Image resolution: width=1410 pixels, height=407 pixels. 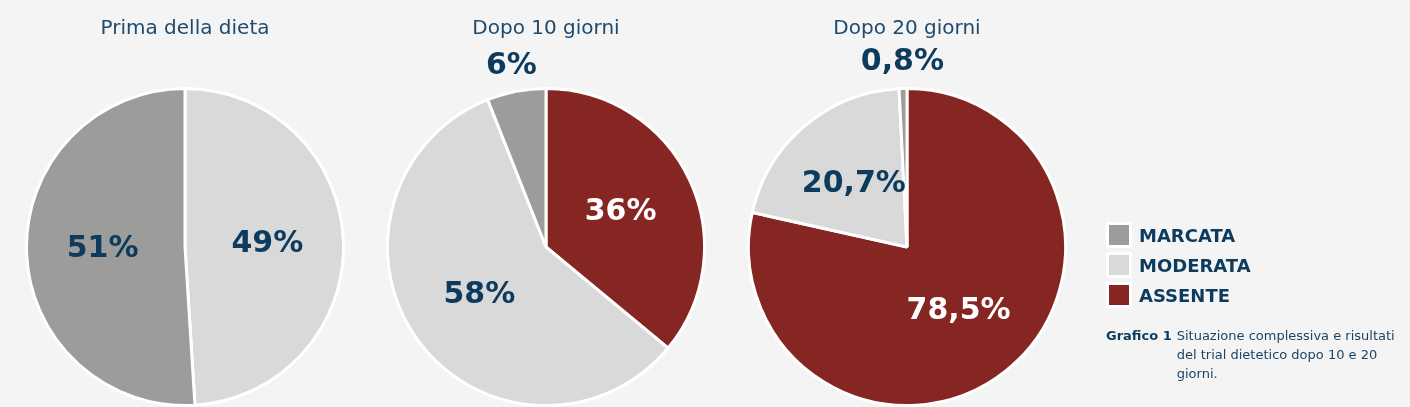 What do you see at coordinates (1286, 355) in the screenshot?
I see `text: Situazione complessiva e risultati del trial dietetico dopo 10 e 20 giorni.` at bounding box center [1286, 355].